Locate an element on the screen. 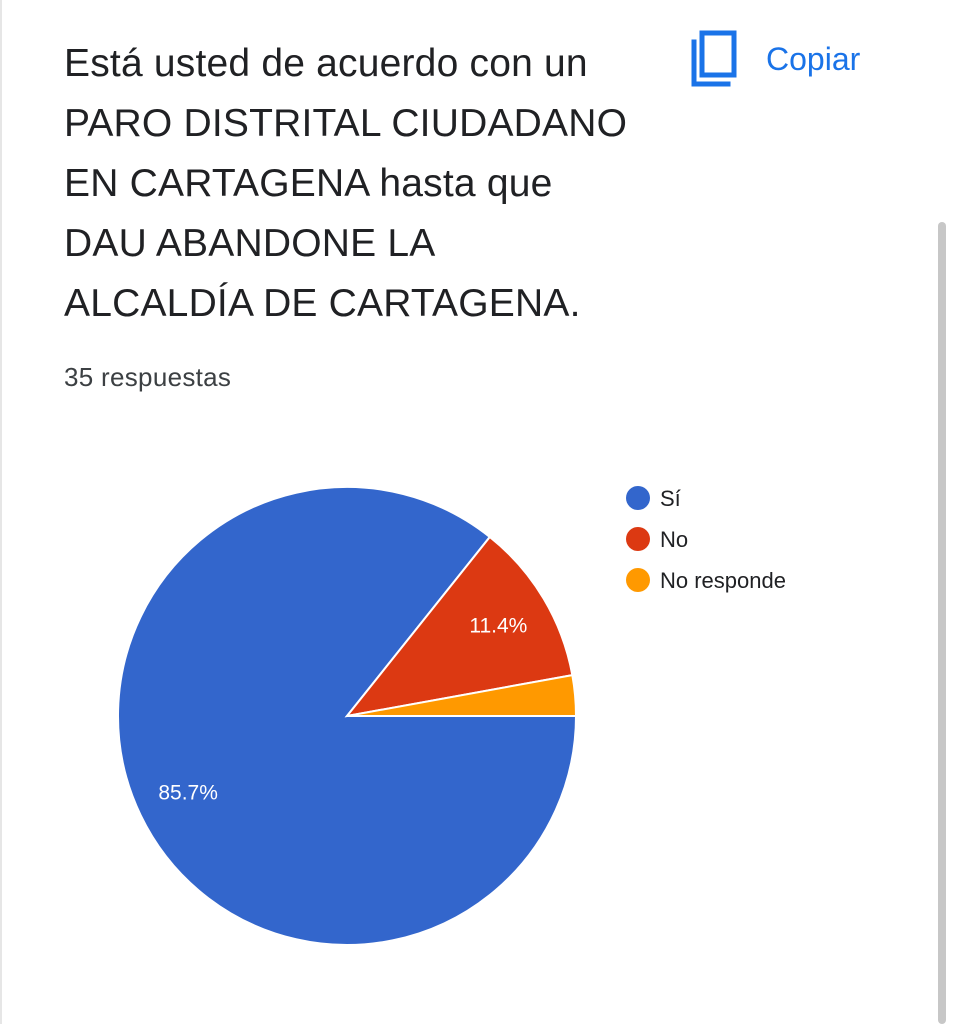  pie-slice-labels: 85.7% 11.4% is located at coordinates (342, 710).